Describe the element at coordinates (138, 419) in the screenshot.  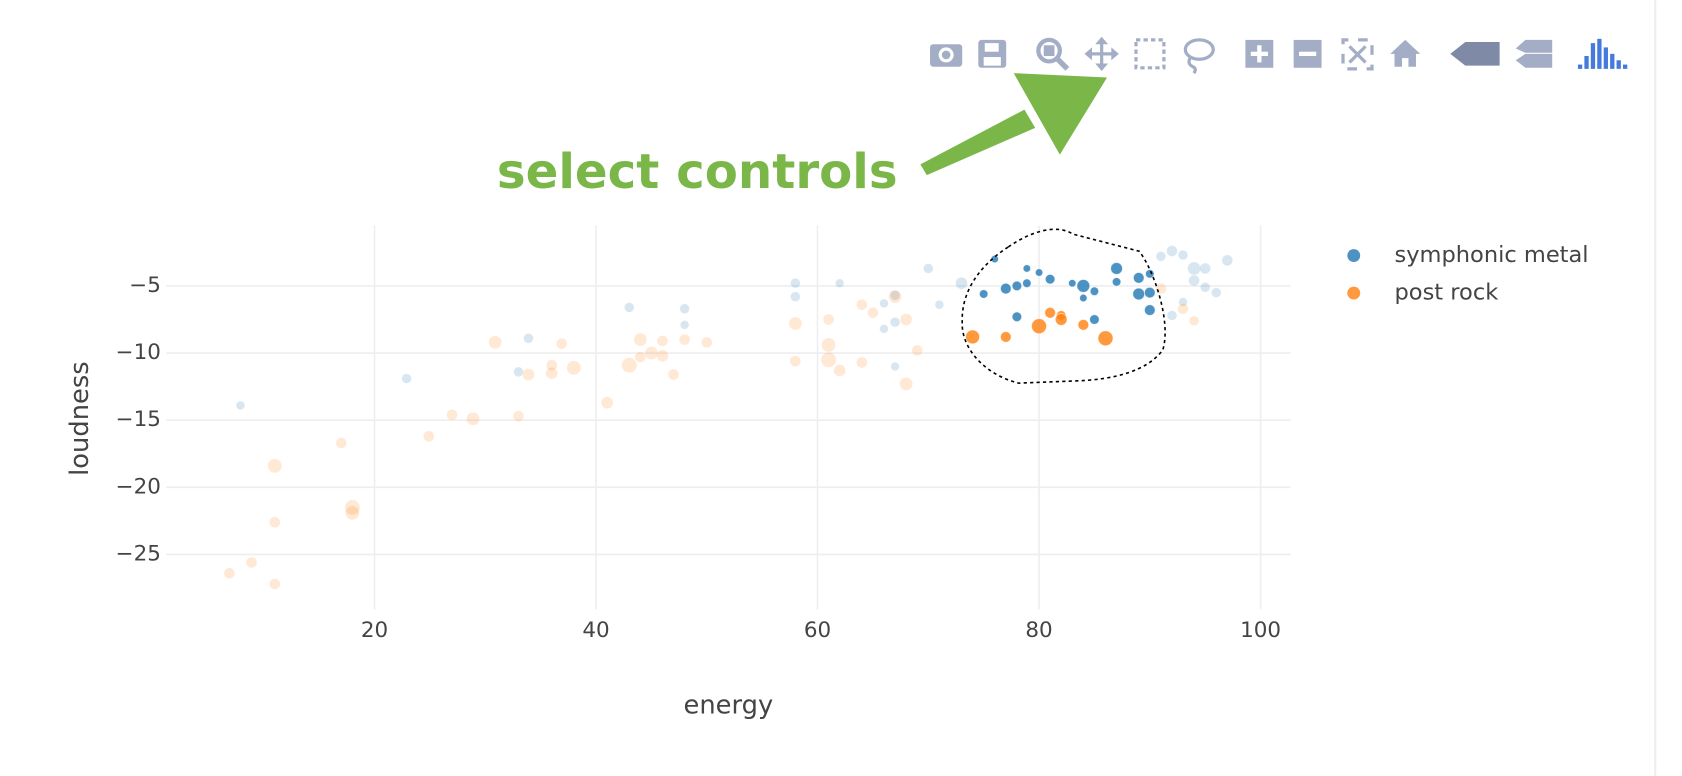
I see `y-tick-label: −15` at that location.